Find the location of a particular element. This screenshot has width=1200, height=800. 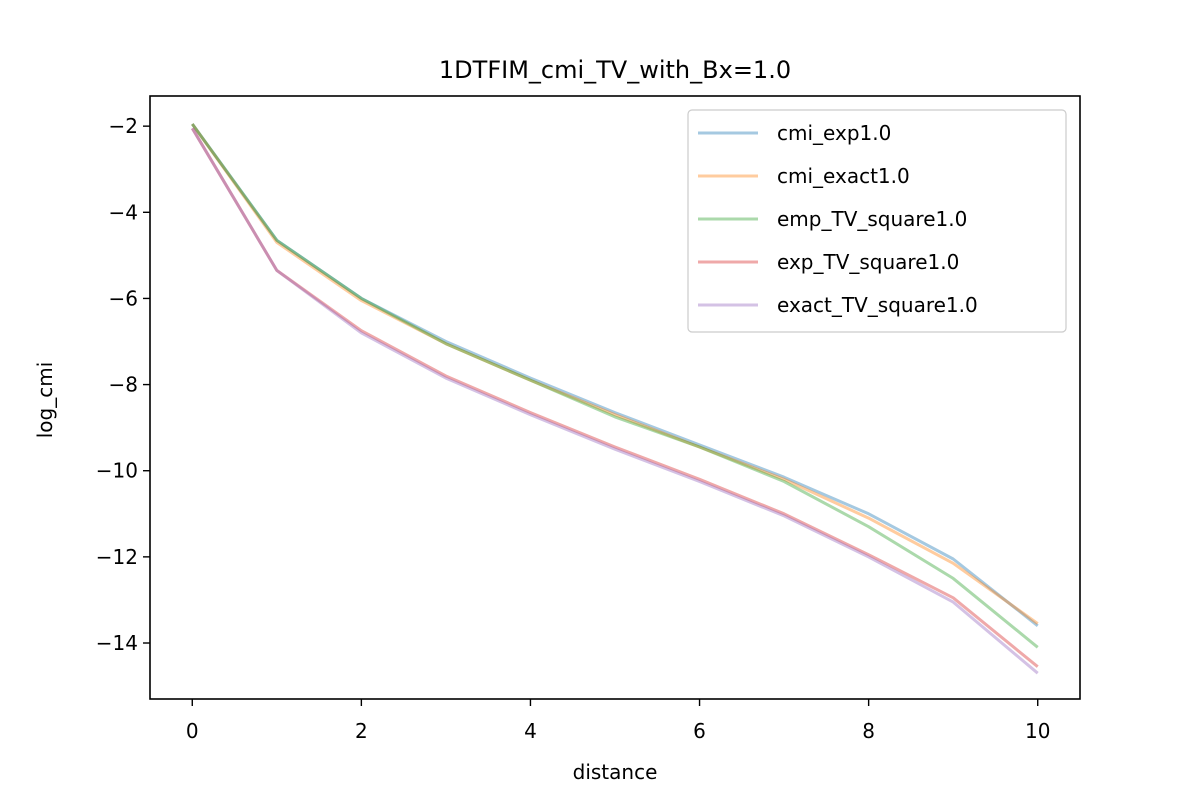

x-tick-label: 2 is located at coordinates (361, 731).